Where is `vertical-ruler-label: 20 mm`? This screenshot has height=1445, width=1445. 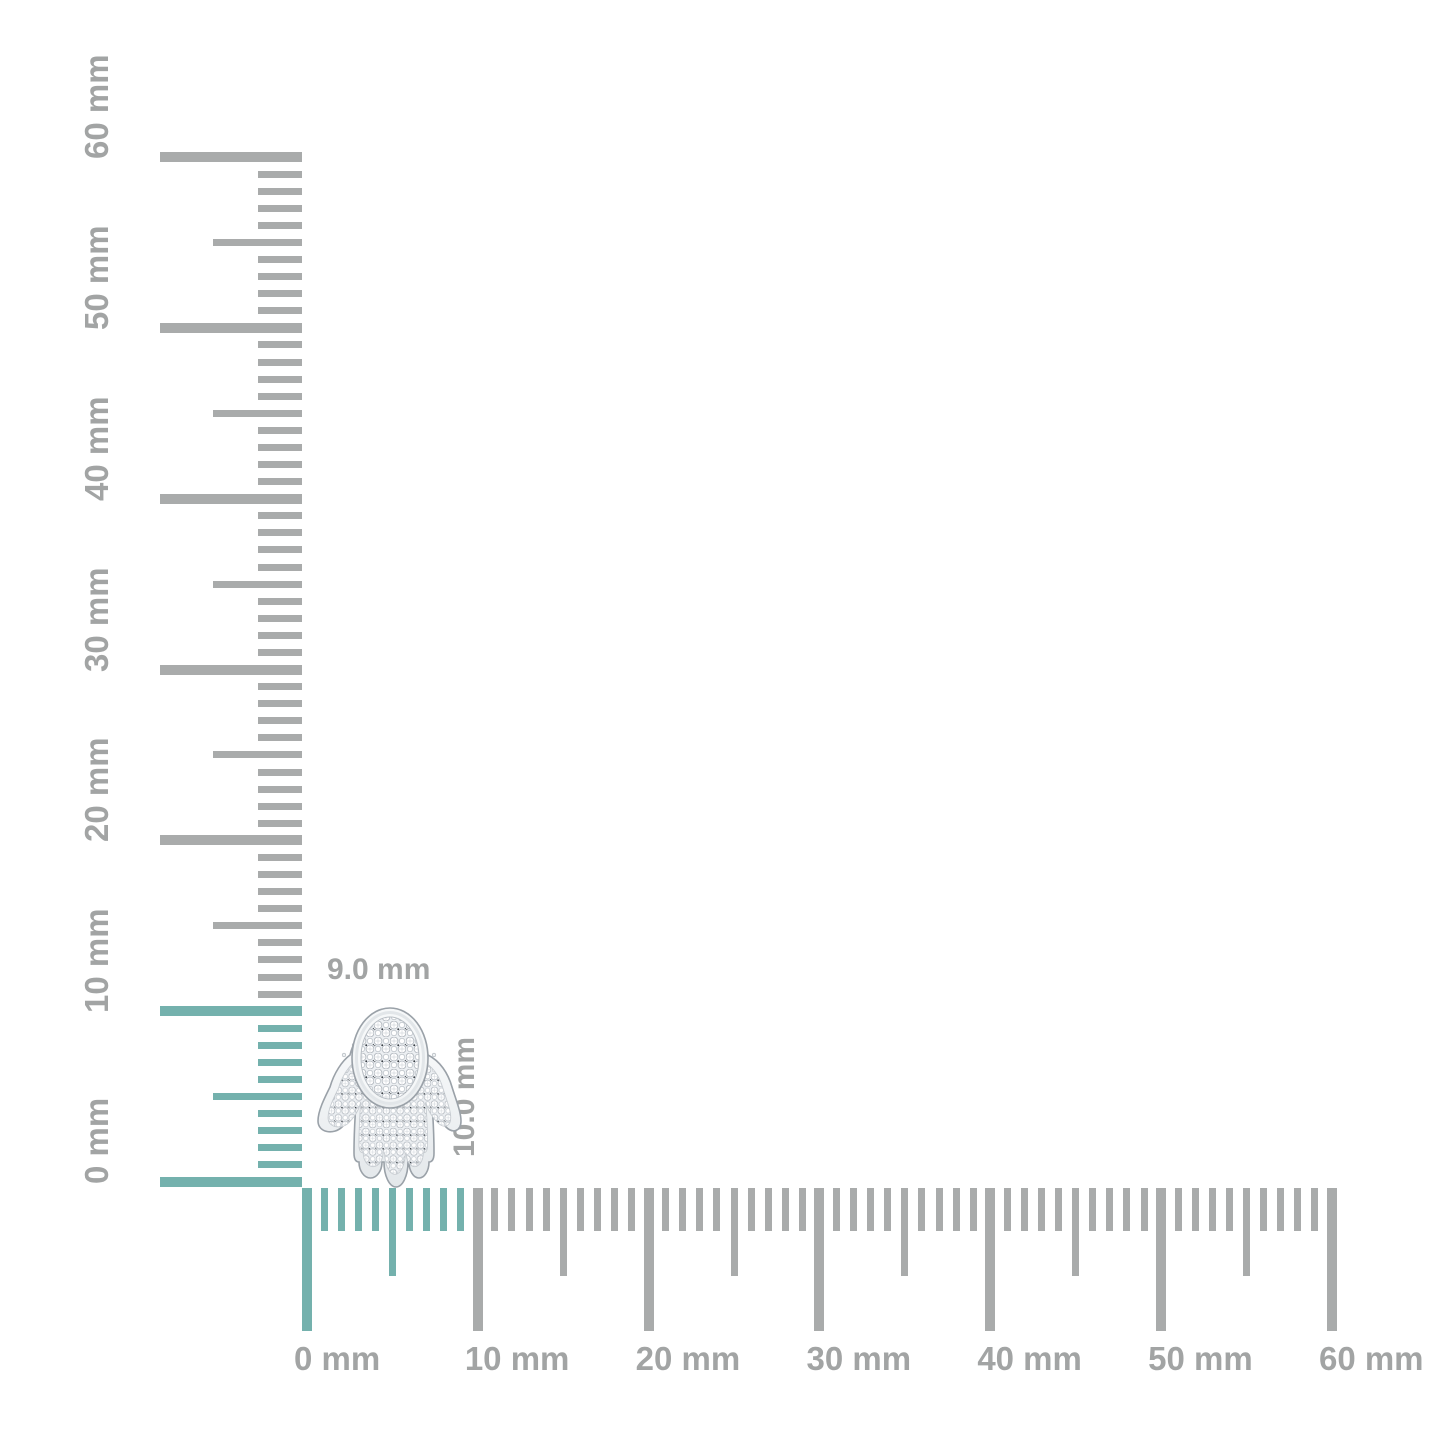 vertical-ruler-label: 20 mm is located at coordinates (96, 790).